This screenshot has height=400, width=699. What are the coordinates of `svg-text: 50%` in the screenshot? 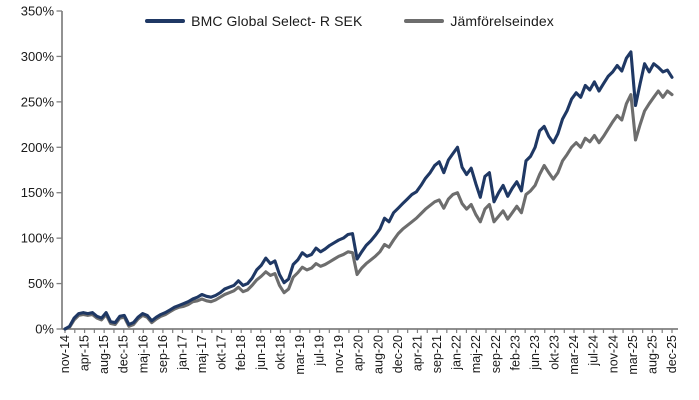 It's located at (41, 283).